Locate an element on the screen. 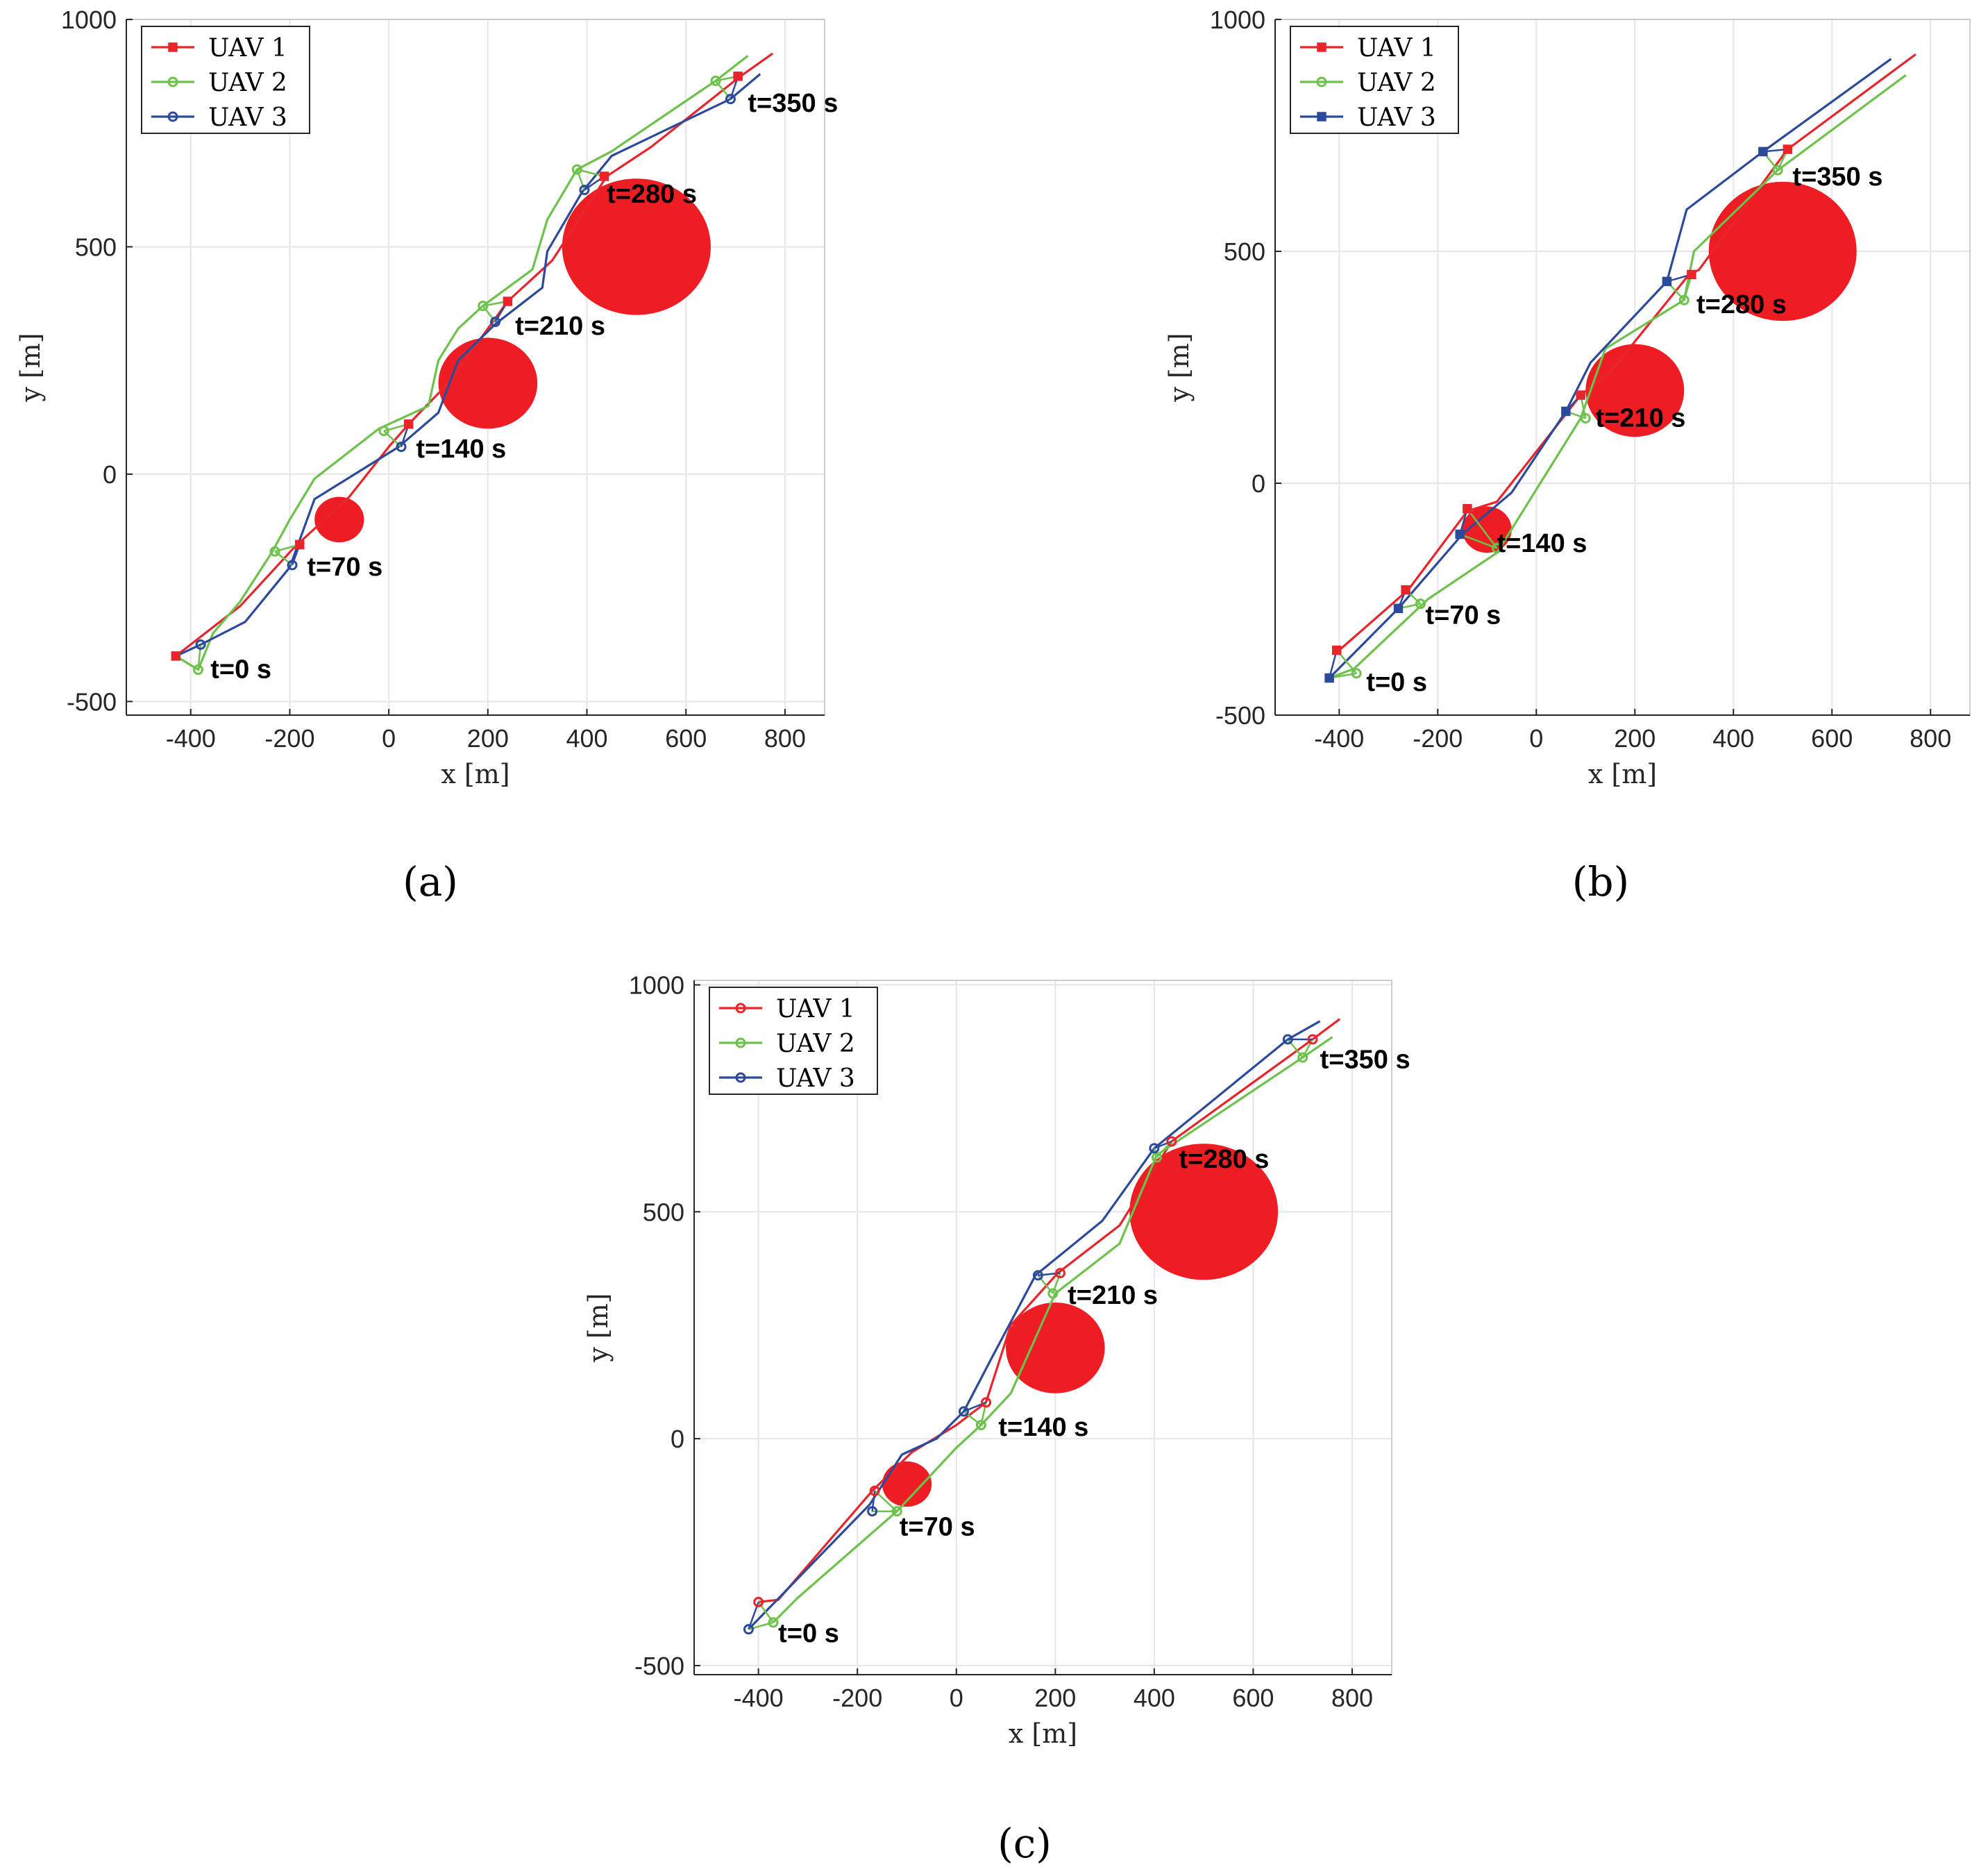 This screenshot has height=1876, width=1988. y-tick-label: -500 is located at coordinates (92, 701).